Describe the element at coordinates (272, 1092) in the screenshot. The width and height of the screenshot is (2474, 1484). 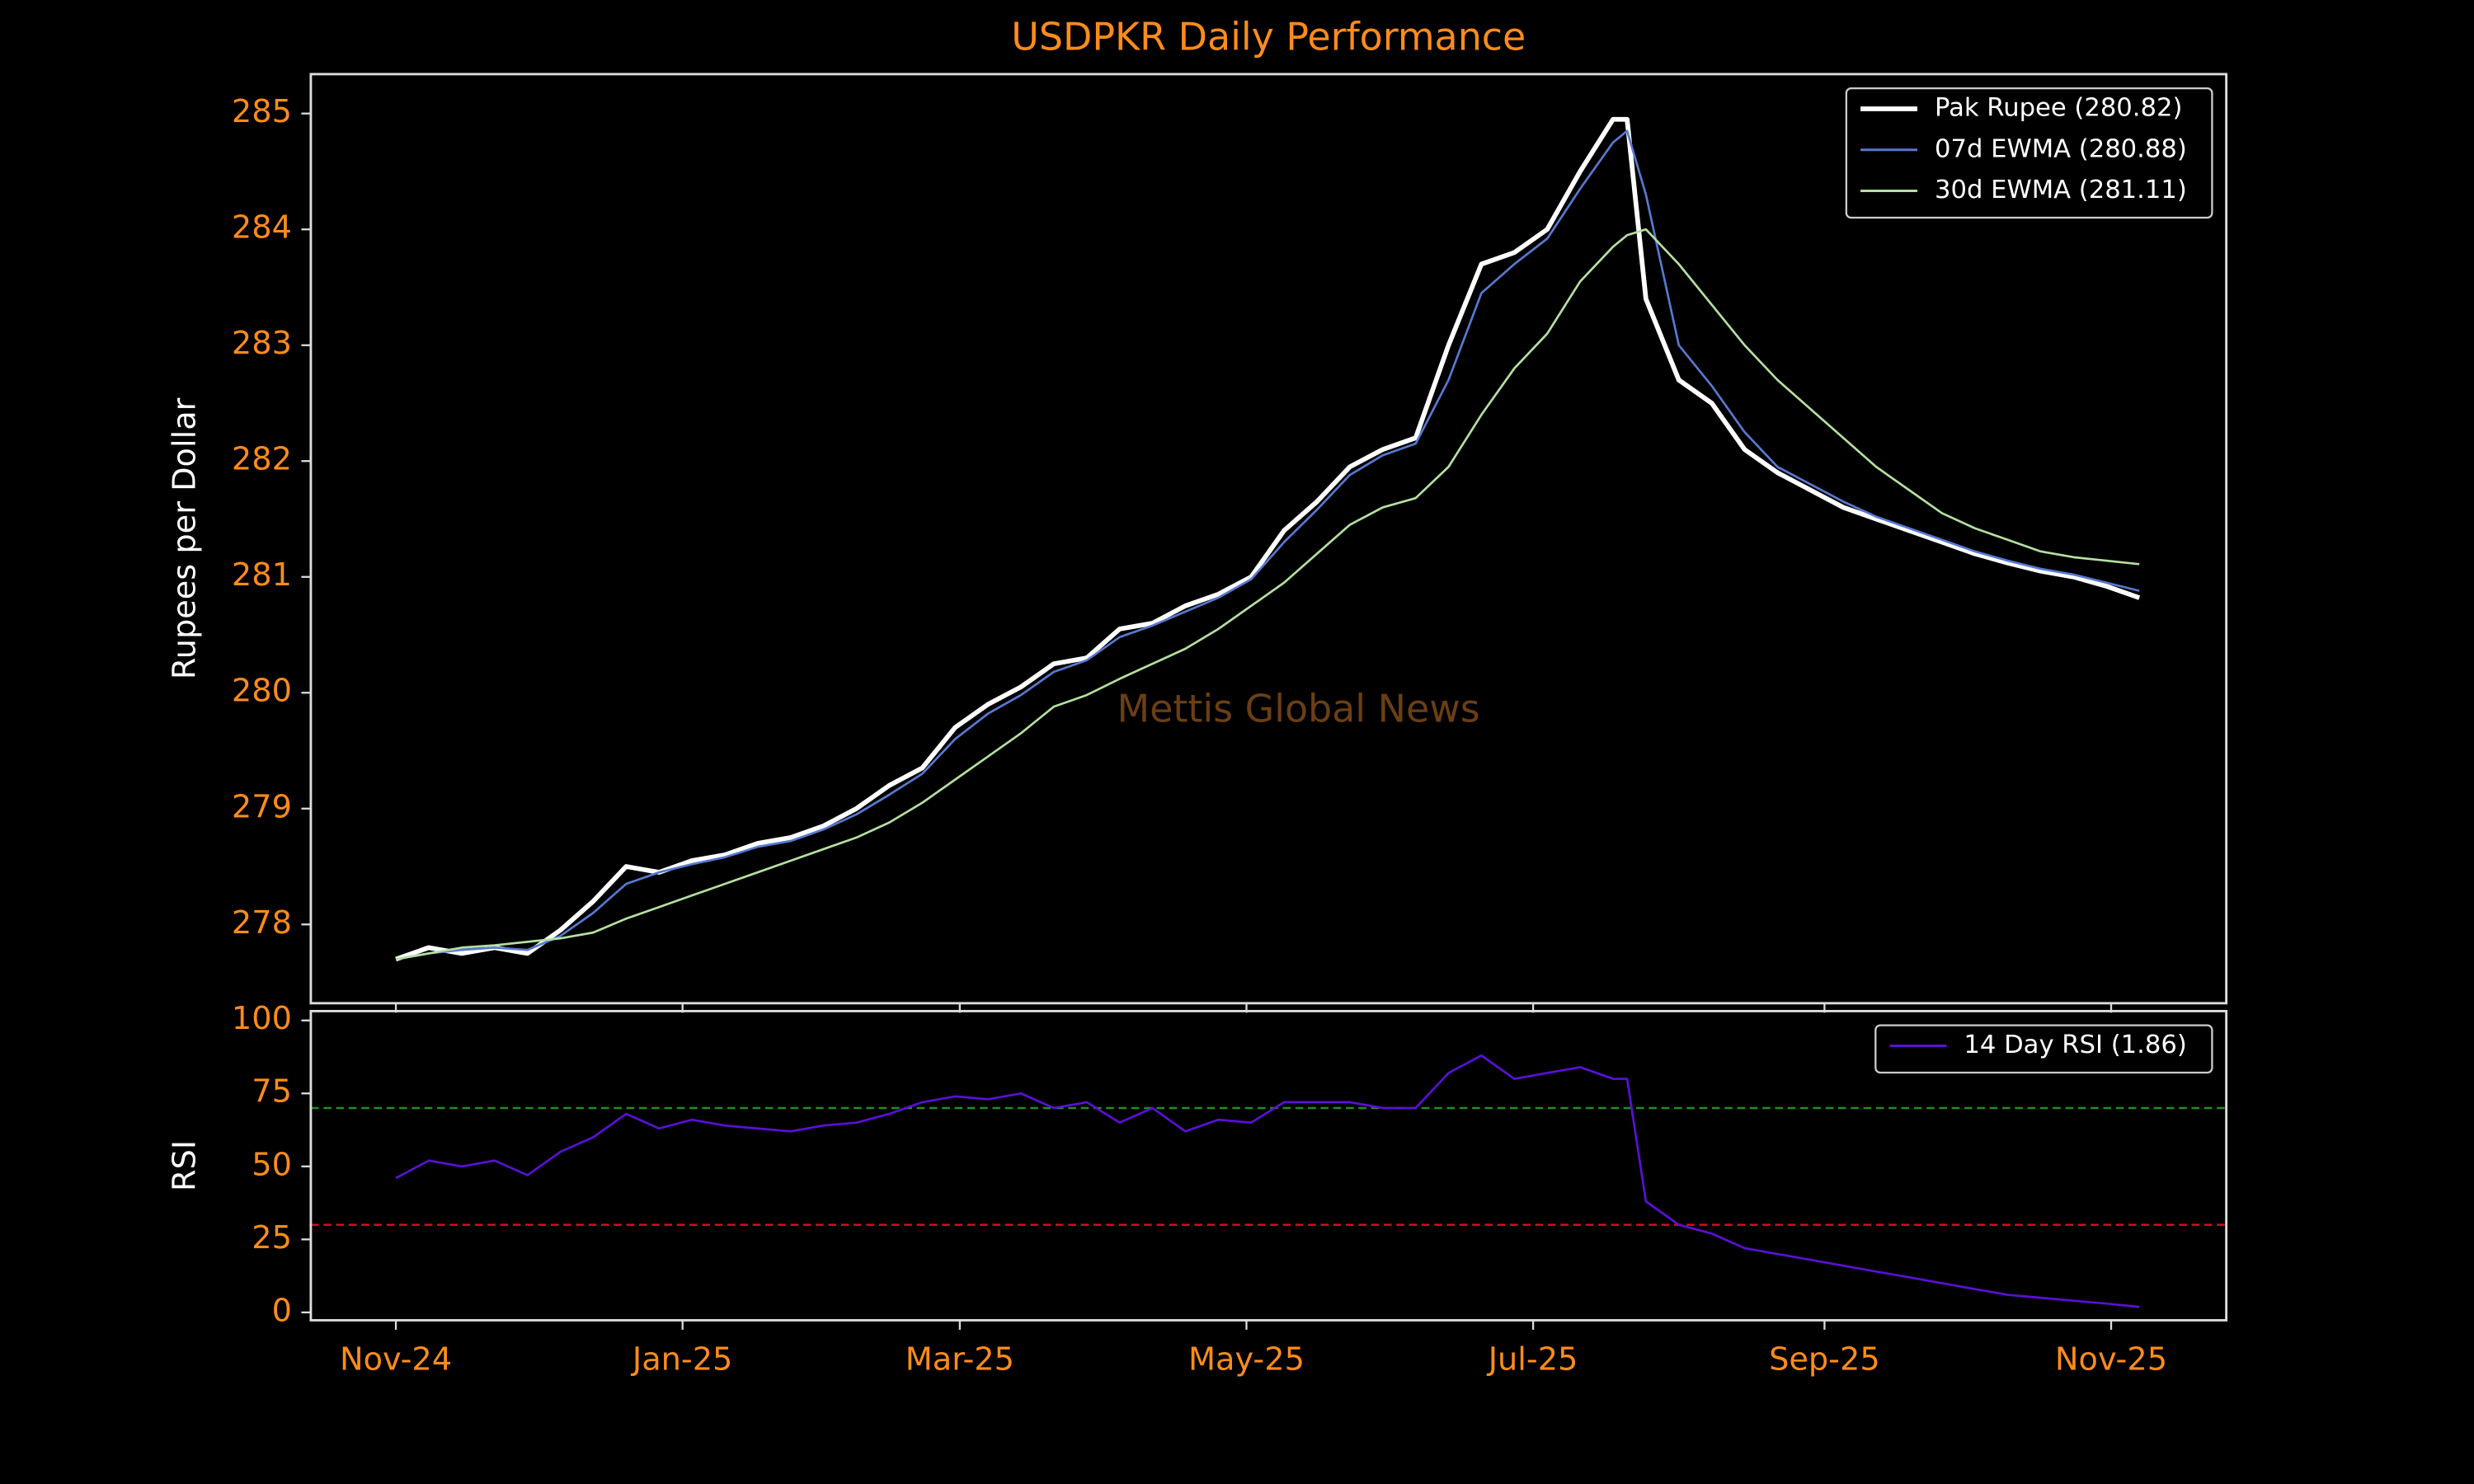
I see `y-tick-label: 75` at that location.